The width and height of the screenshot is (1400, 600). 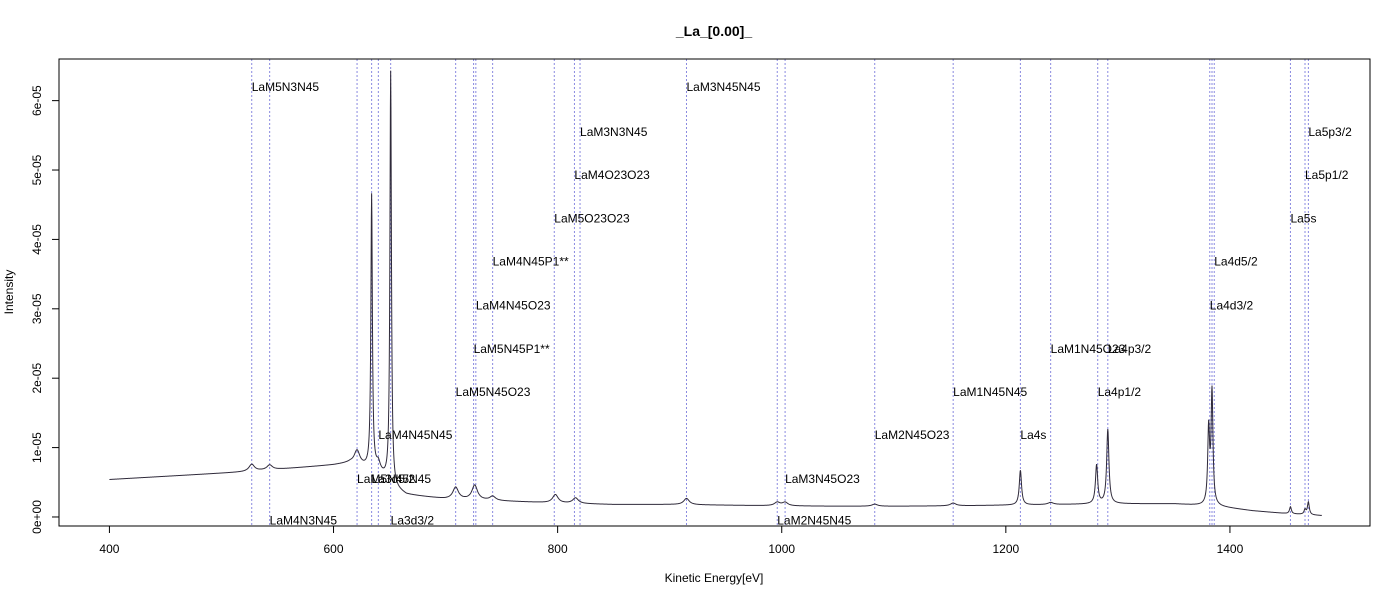 I want to click on peak-label: LaM5N45O23, so click(x=493, y=392).